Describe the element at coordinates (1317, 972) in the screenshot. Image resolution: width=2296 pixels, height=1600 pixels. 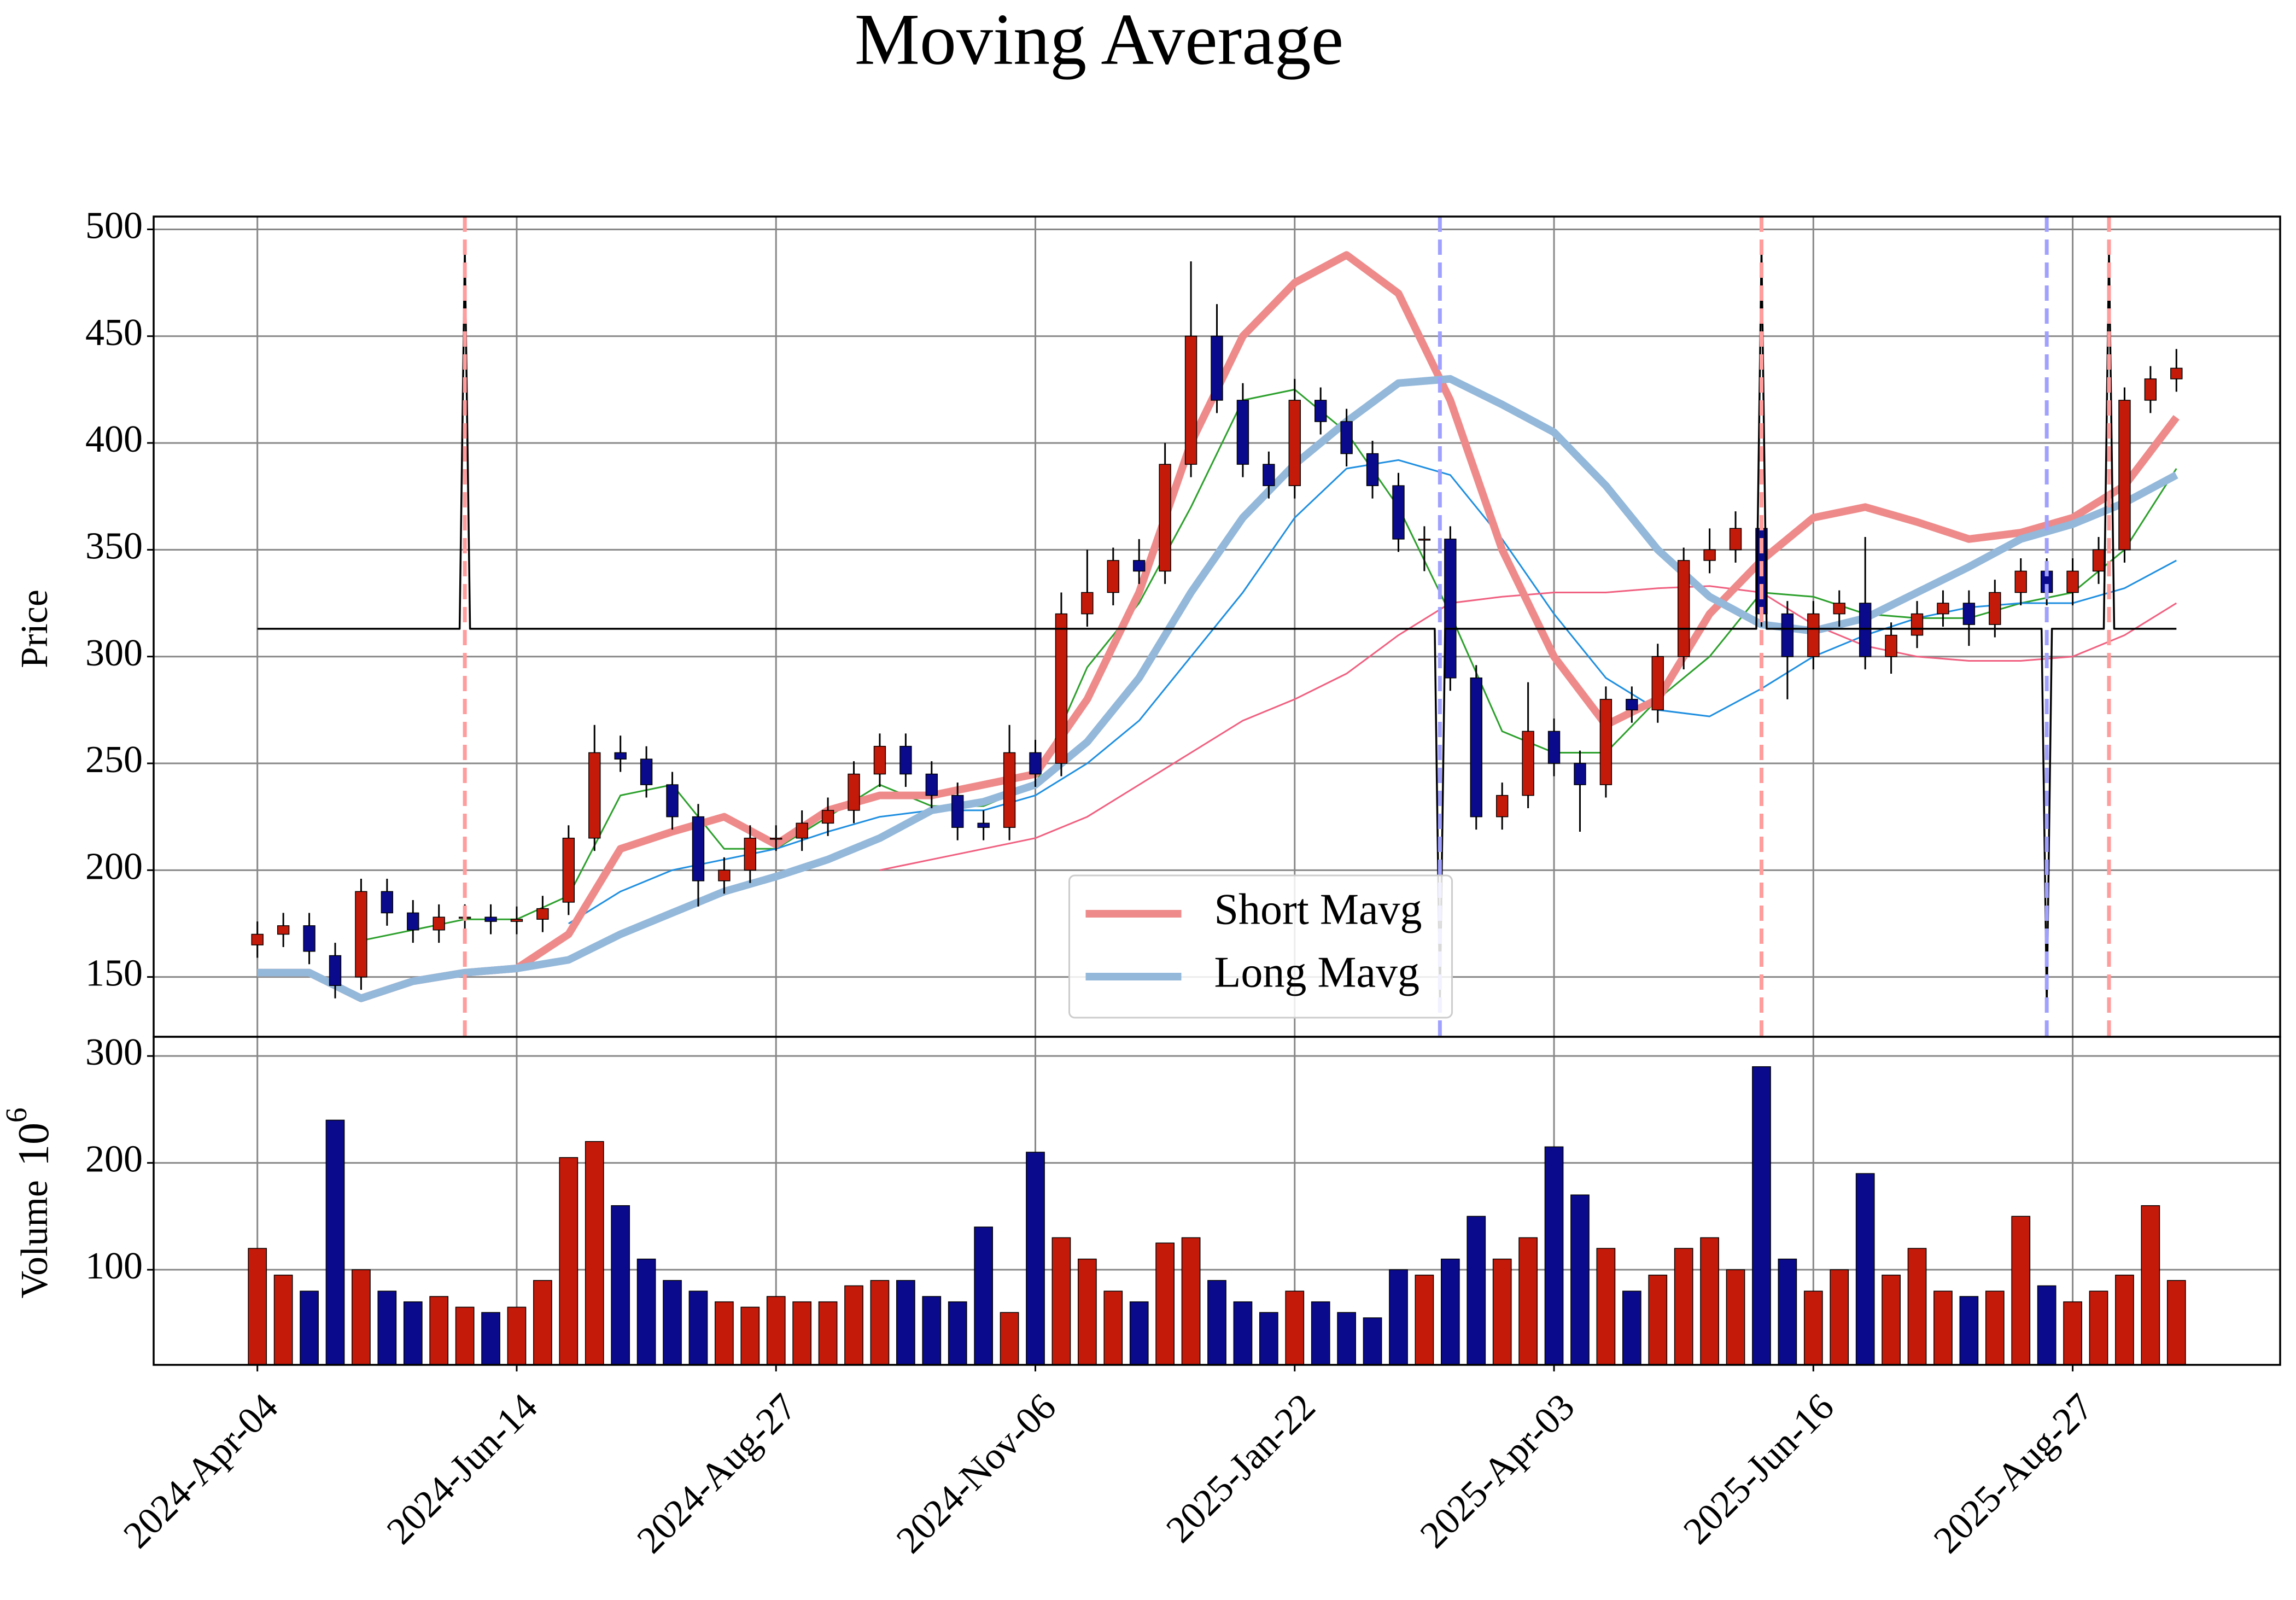
I see `legend-label: Long Mavg` at that location.